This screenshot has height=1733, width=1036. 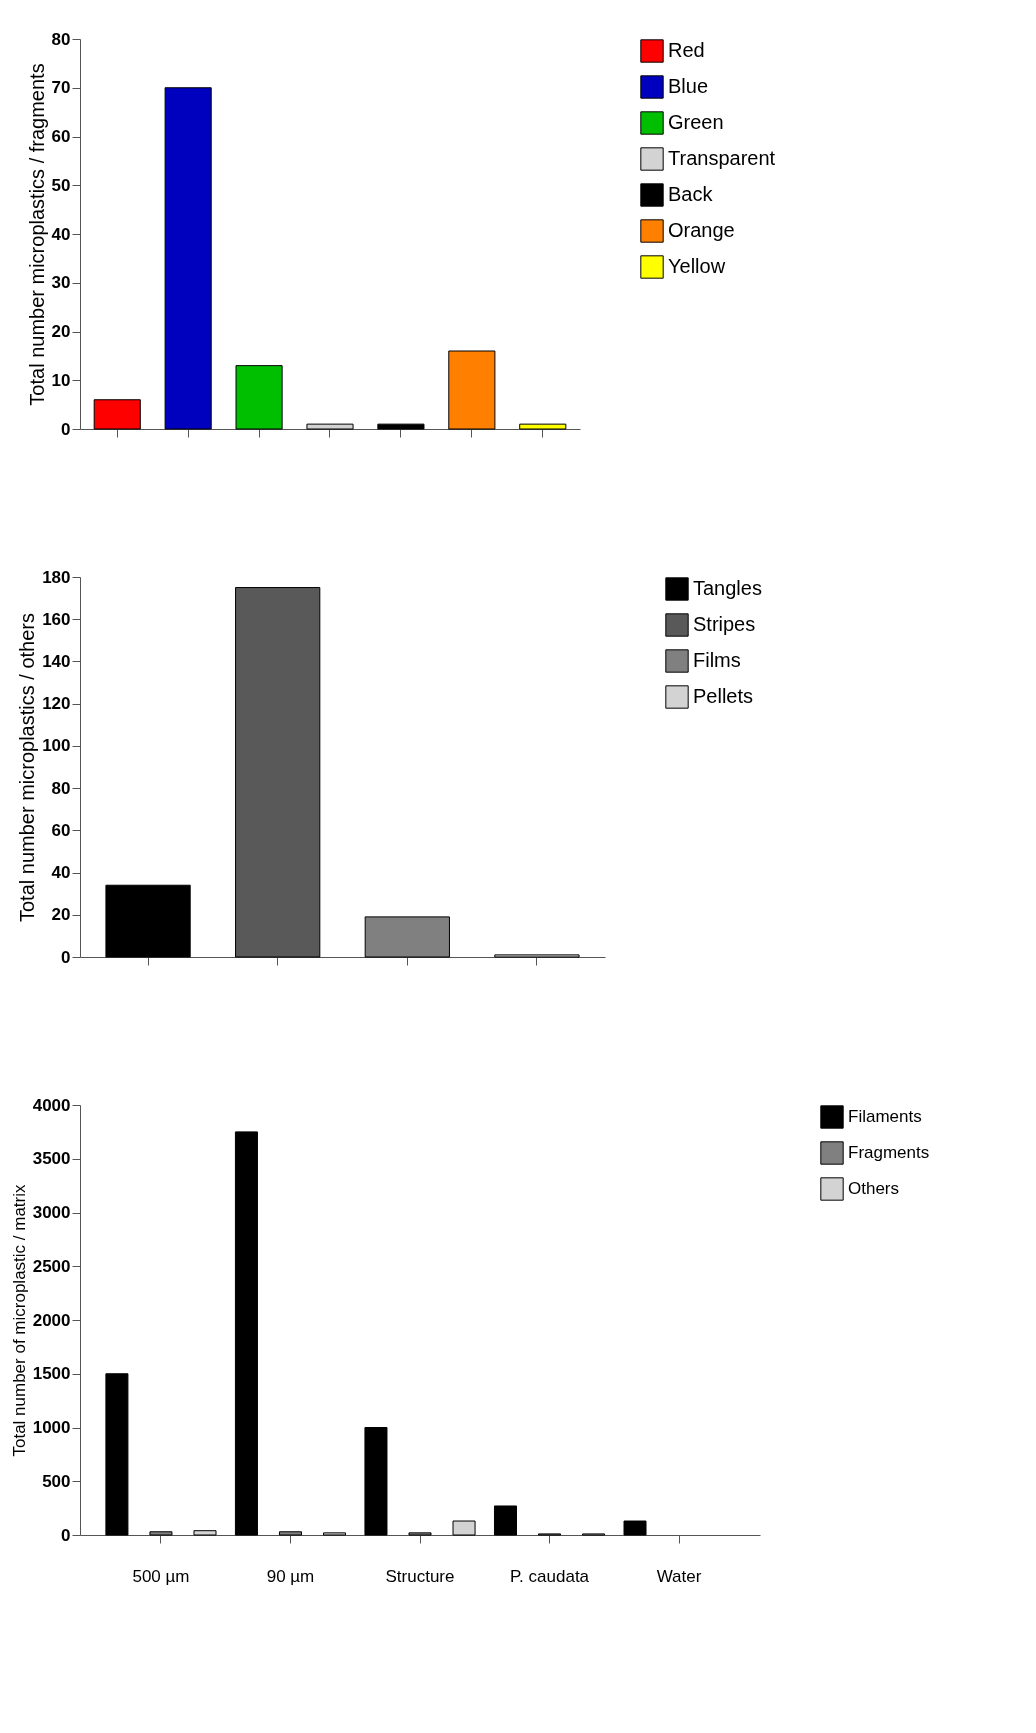 I want to click on x-tick-label: P. caudata, so click(x=549, y=1576).